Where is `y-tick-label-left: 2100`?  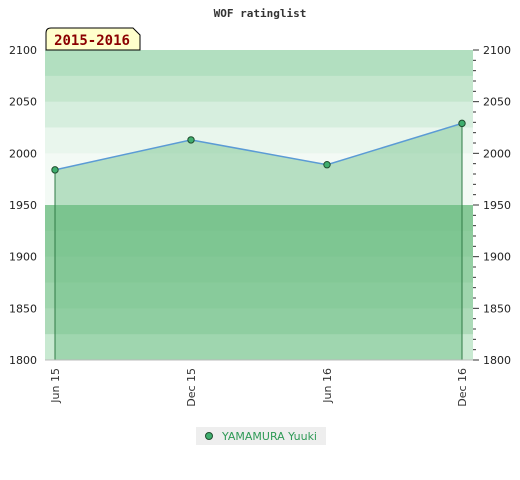
y-tick-label-left: 2100 is located at coordinates (23, 50).